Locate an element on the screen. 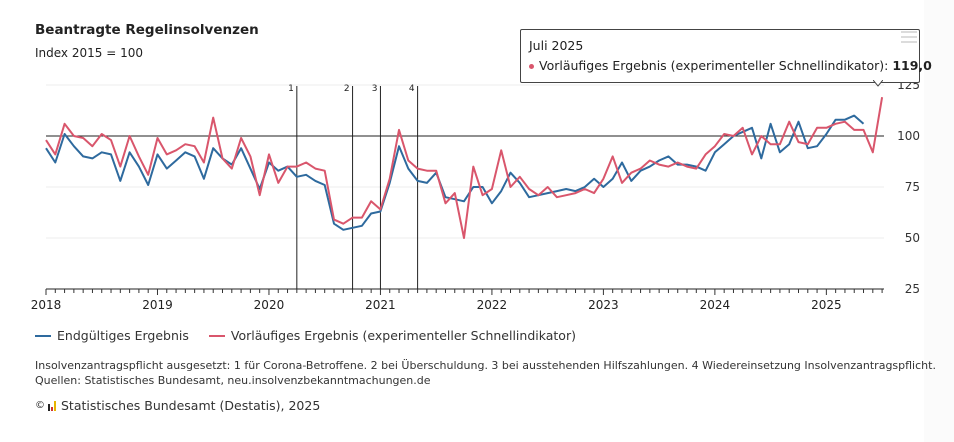 The width and height of the screenshot is (954, 442). x-tick-label: 2020 is located at coordinates (269, 305).